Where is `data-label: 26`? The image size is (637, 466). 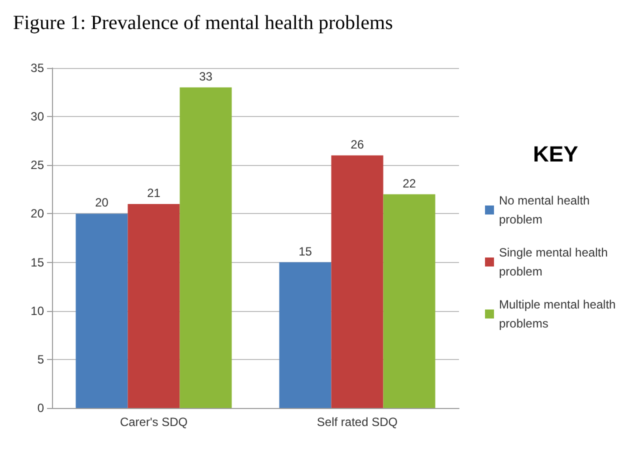
data-label: 26 is located at coordinates (357, 144).